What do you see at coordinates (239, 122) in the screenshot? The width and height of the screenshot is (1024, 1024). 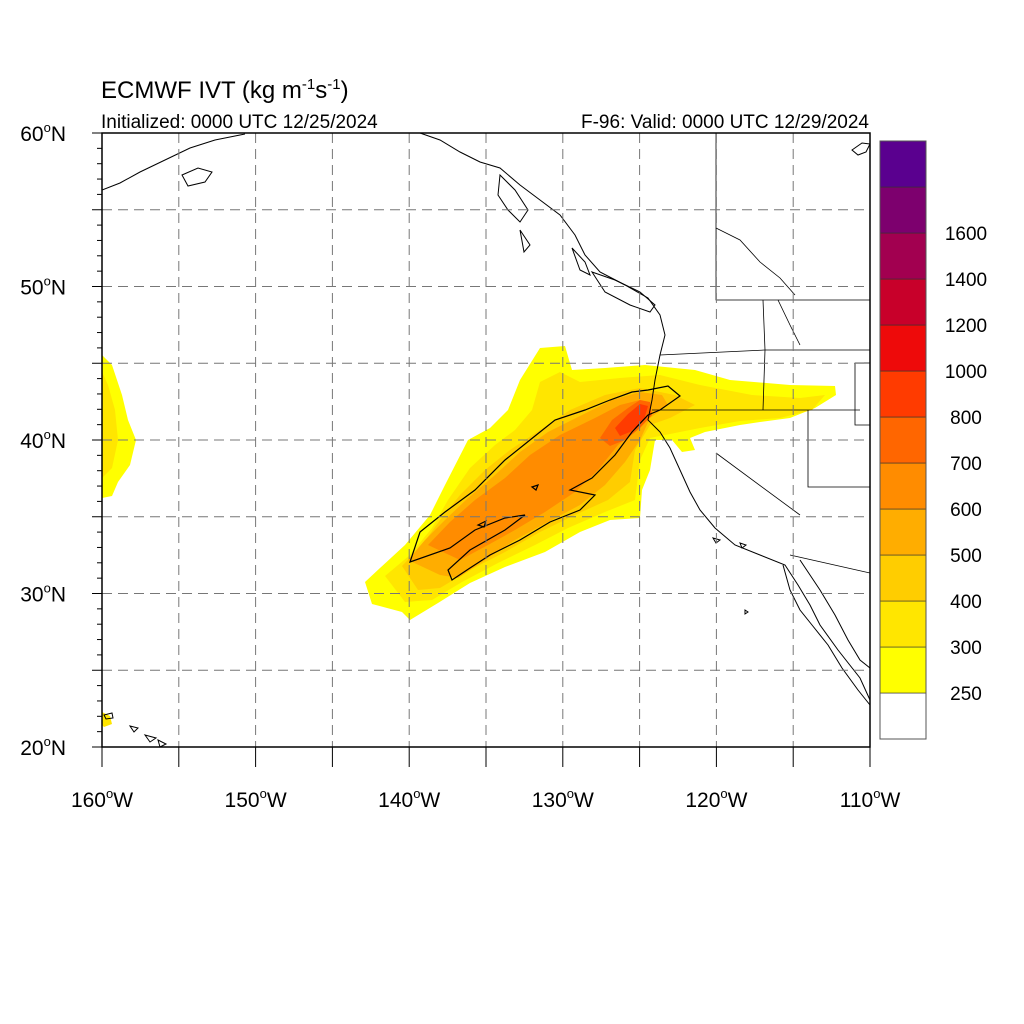 I see `init-time-label: Initialized: 0000 UTC 12/25/2024` at bounding box center [239, 122].